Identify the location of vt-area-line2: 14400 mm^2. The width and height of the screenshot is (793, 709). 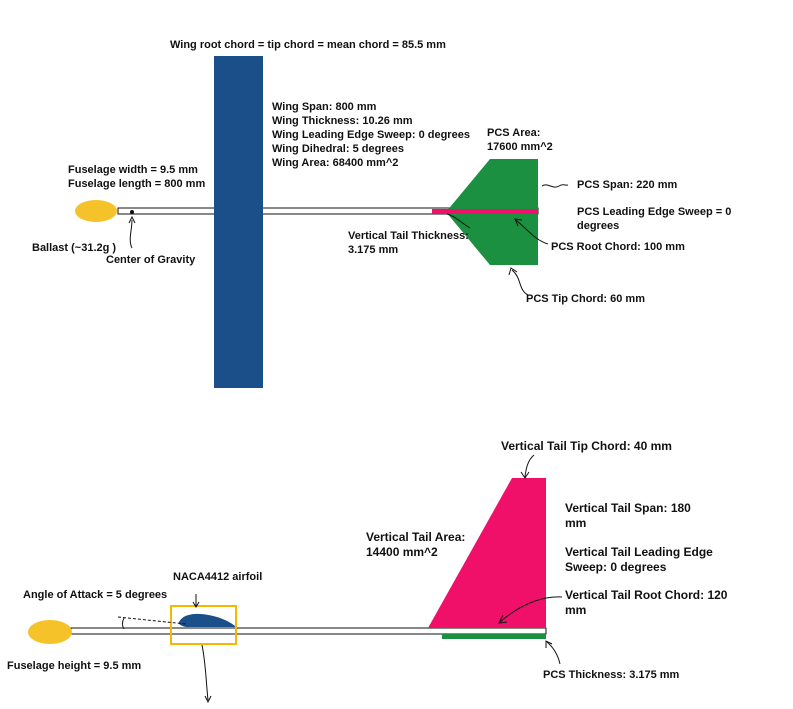
(402, 552).